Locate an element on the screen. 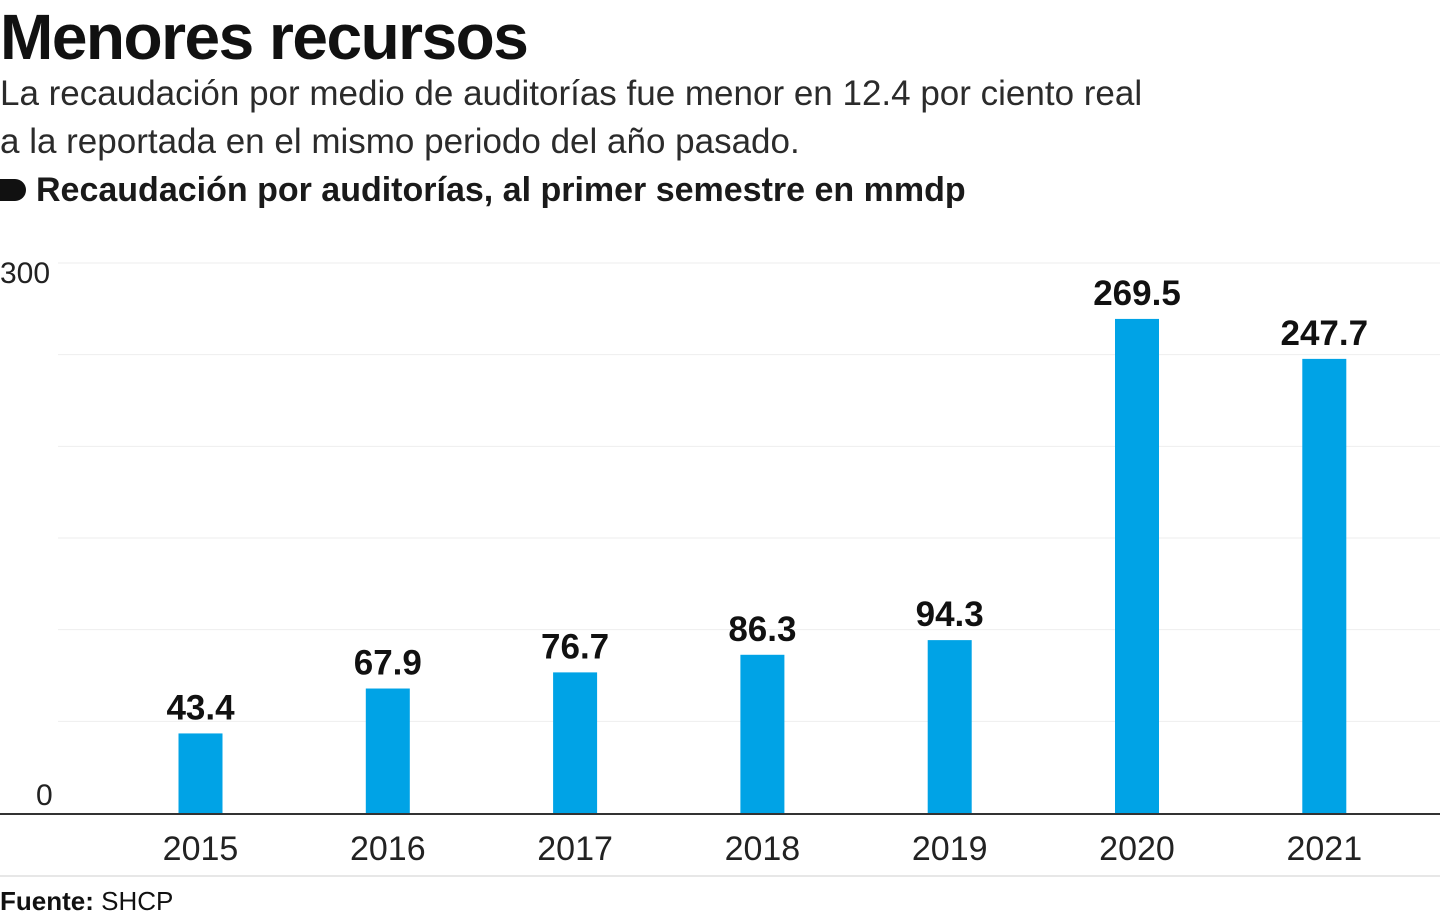 The image size is (1440, 923). bar-2018 is located at coordinates (762, 733).